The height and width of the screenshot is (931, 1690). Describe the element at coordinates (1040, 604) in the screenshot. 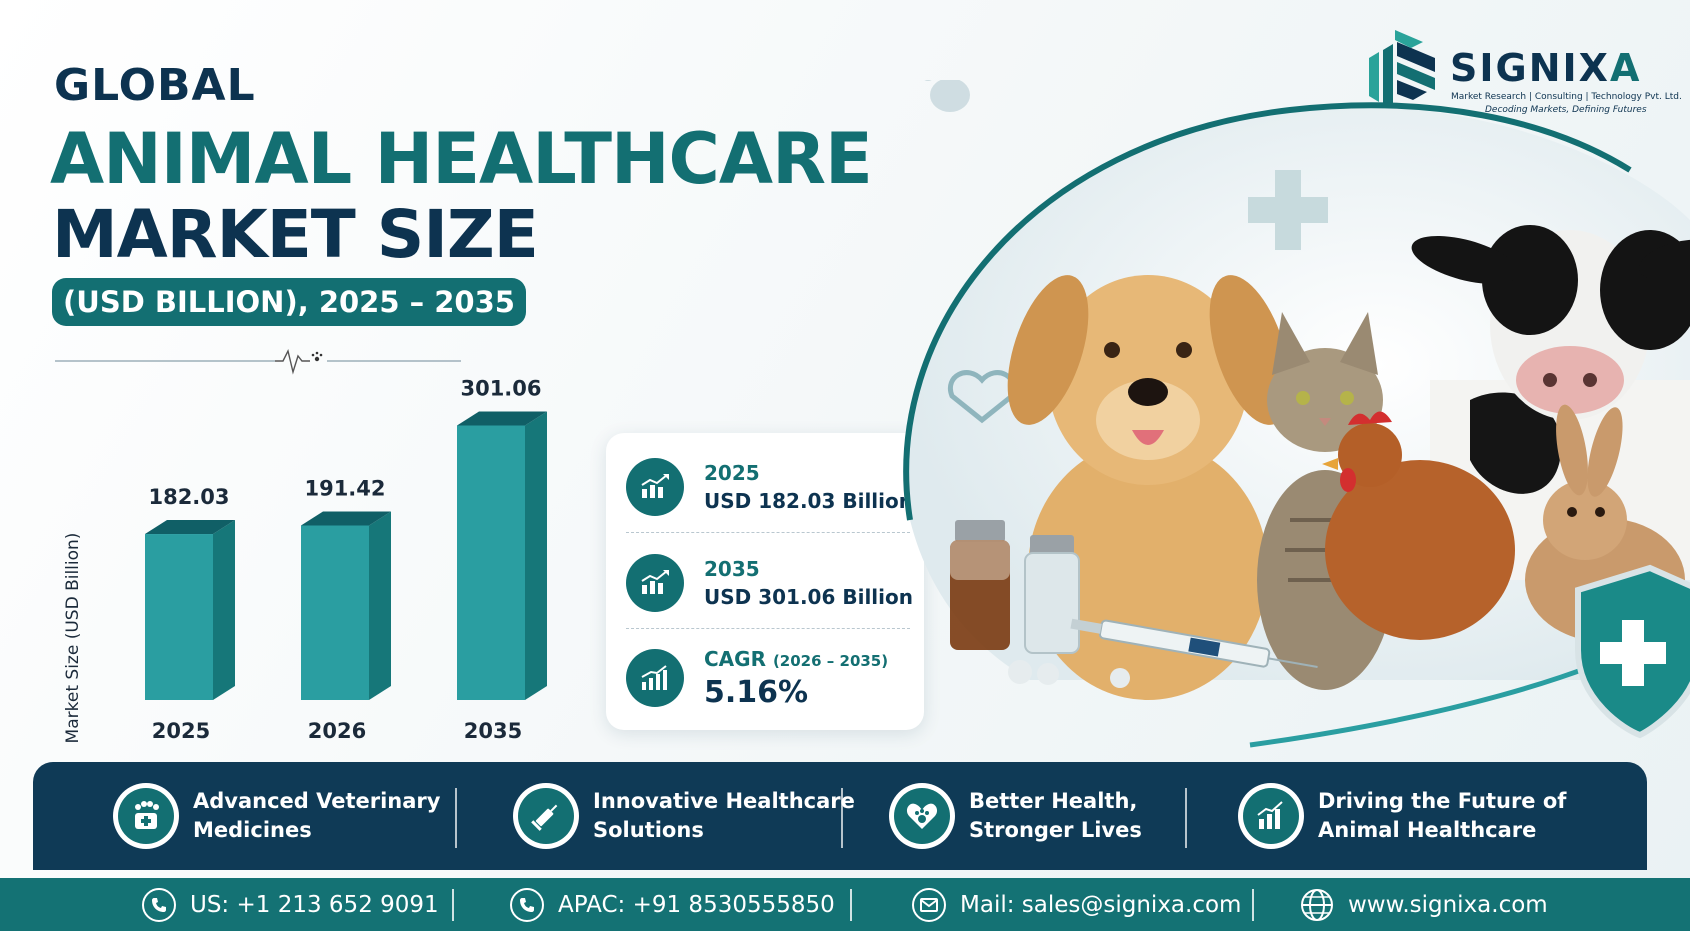

I see `medicine-bottles-illustration` at that location.